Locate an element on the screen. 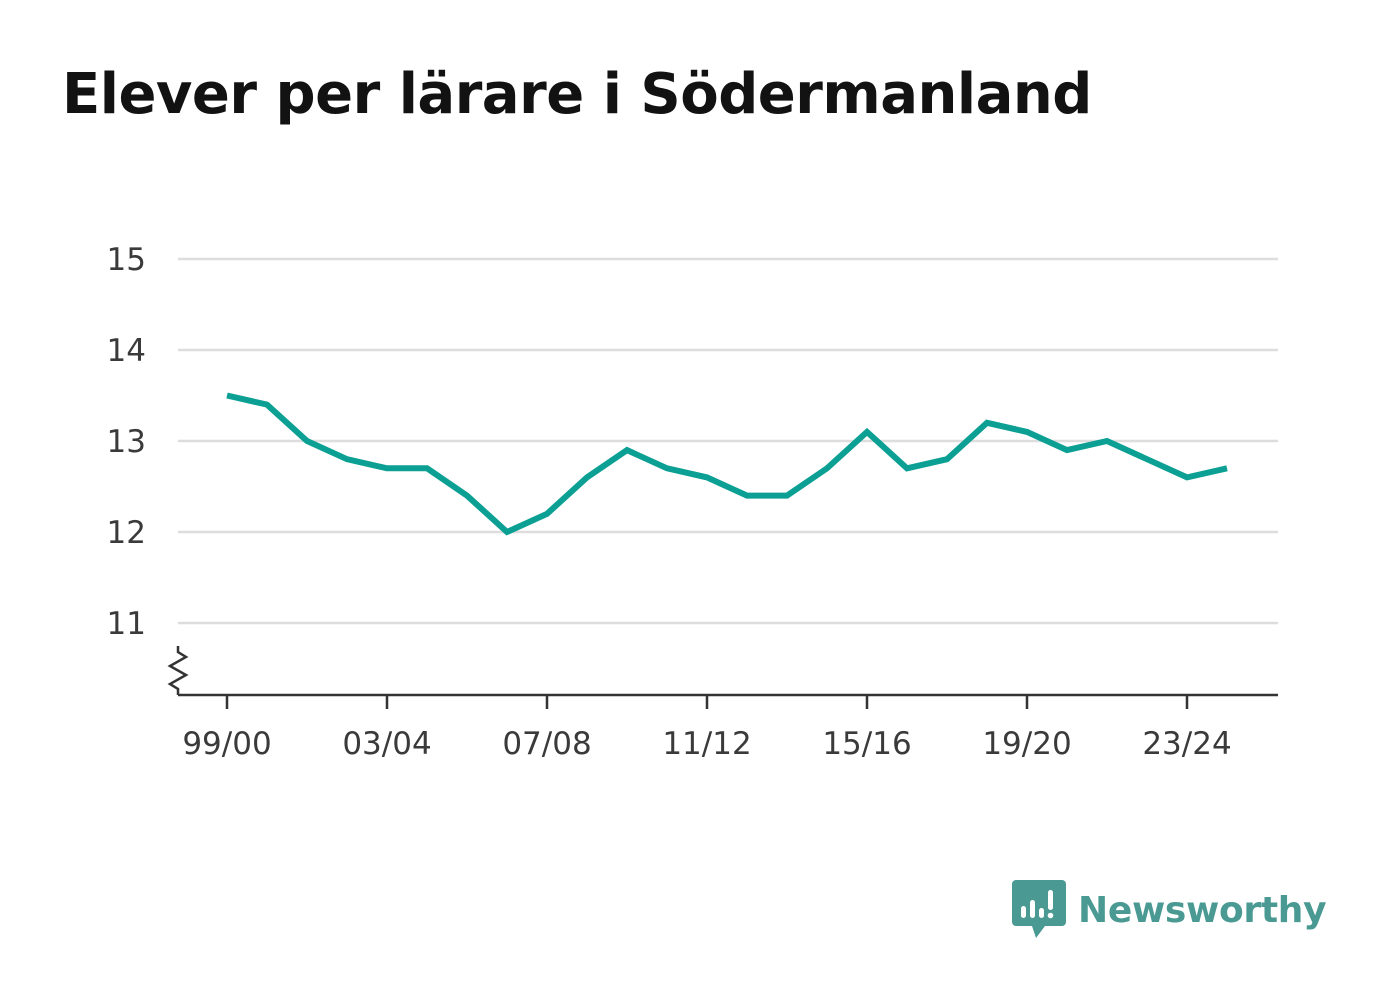  x-tick-label: 99/00 is located at coordinates (226, 744).